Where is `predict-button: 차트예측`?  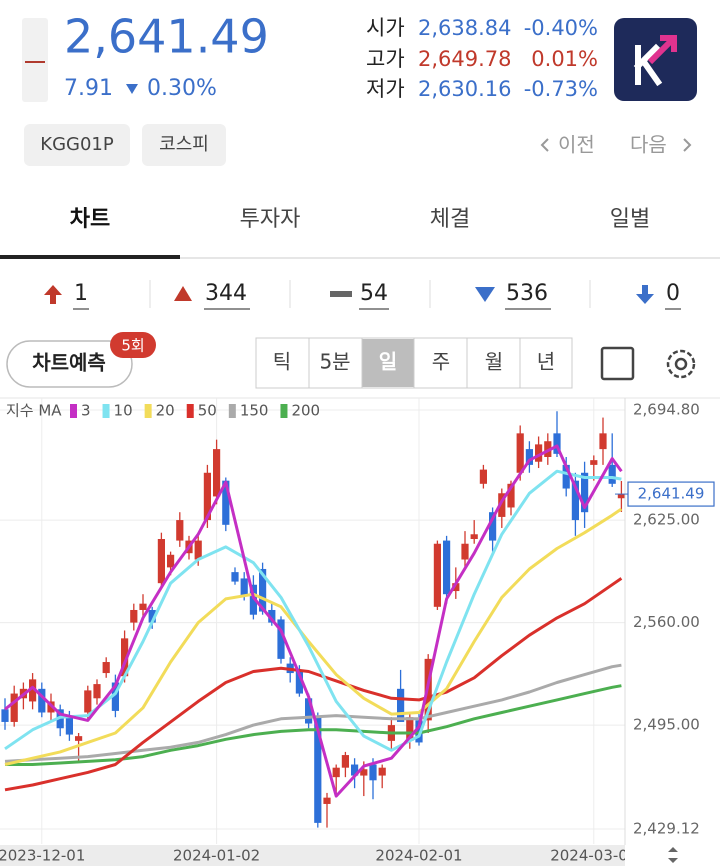 predict-button: 차트예측 is located at coordinates (69, 364).